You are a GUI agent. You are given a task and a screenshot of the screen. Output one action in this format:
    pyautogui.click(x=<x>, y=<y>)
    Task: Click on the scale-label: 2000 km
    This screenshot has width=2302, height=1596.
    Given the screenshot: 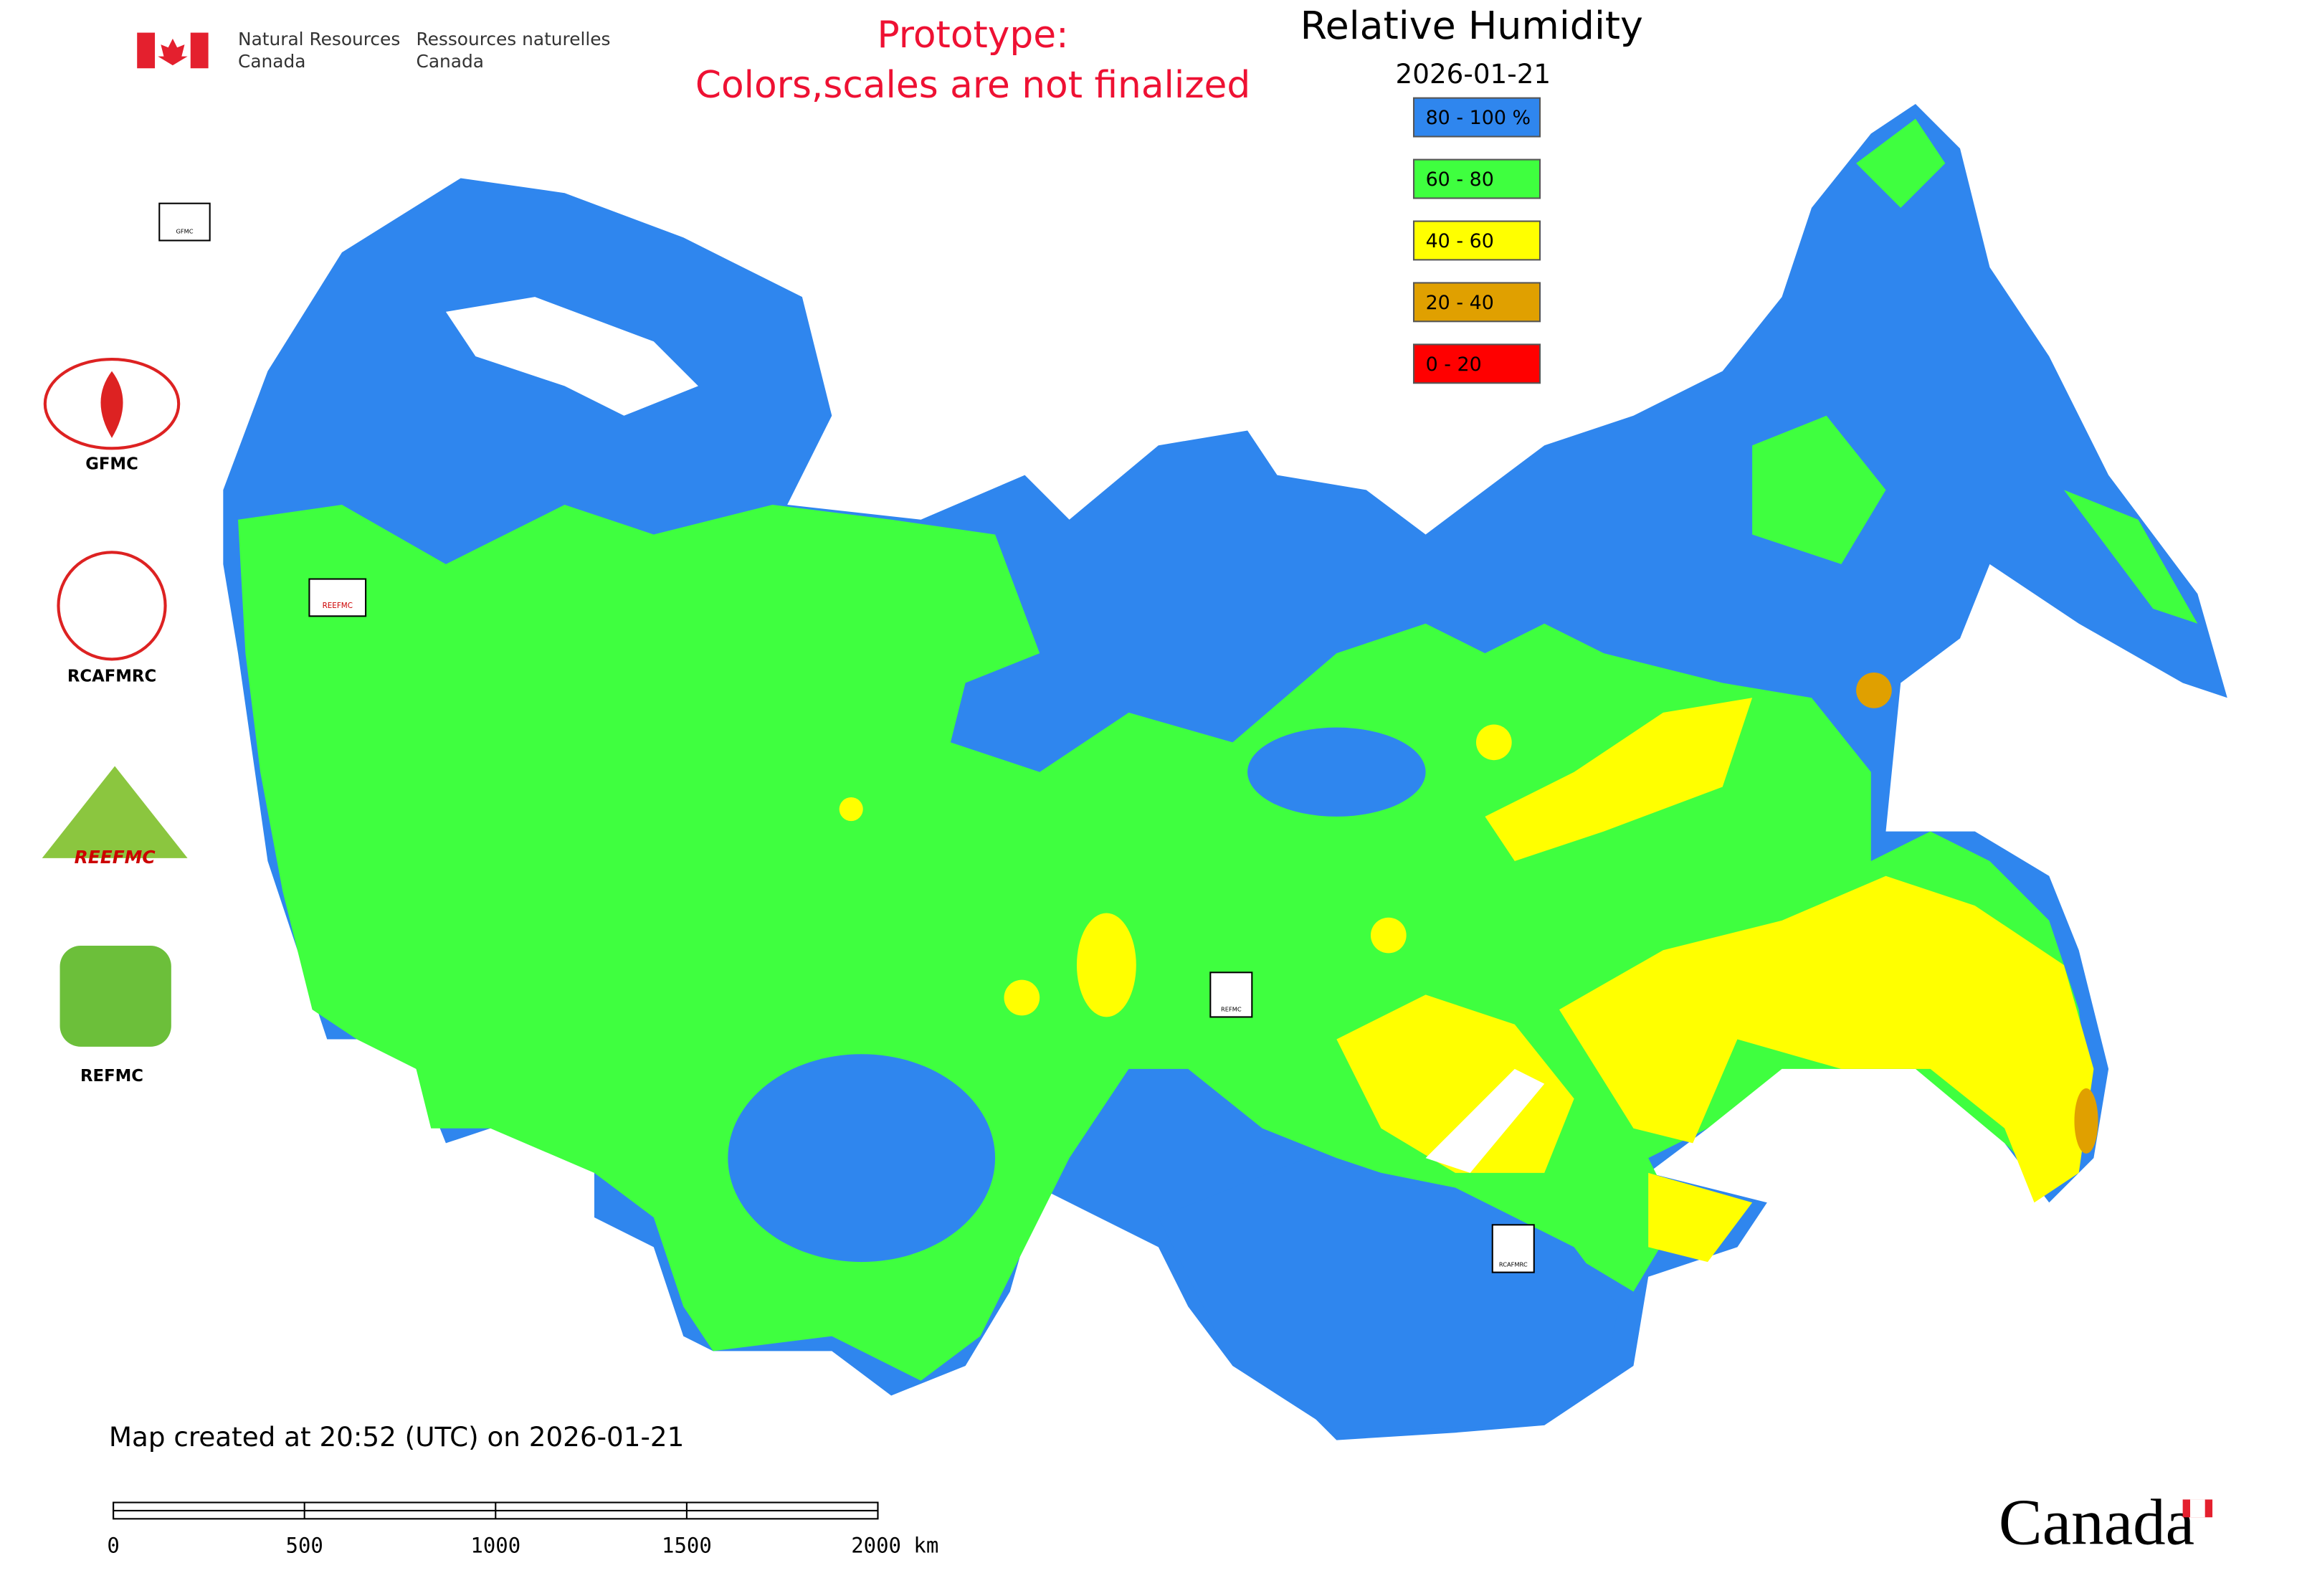 What is the action you would take?
    pyautogui.click(x=894, y=1546)
    